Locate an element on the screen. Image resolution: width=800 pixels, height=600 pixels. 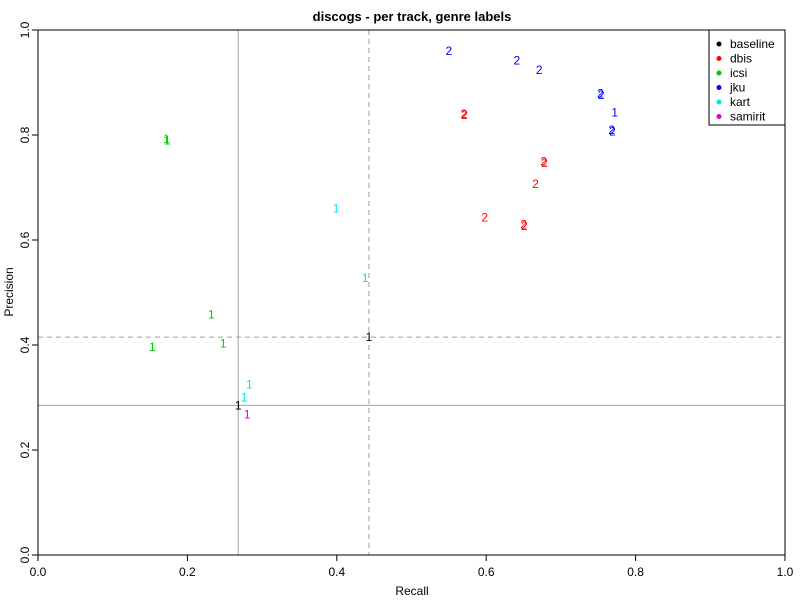
legend-marker-icsi is located at coordinates (719, 73).